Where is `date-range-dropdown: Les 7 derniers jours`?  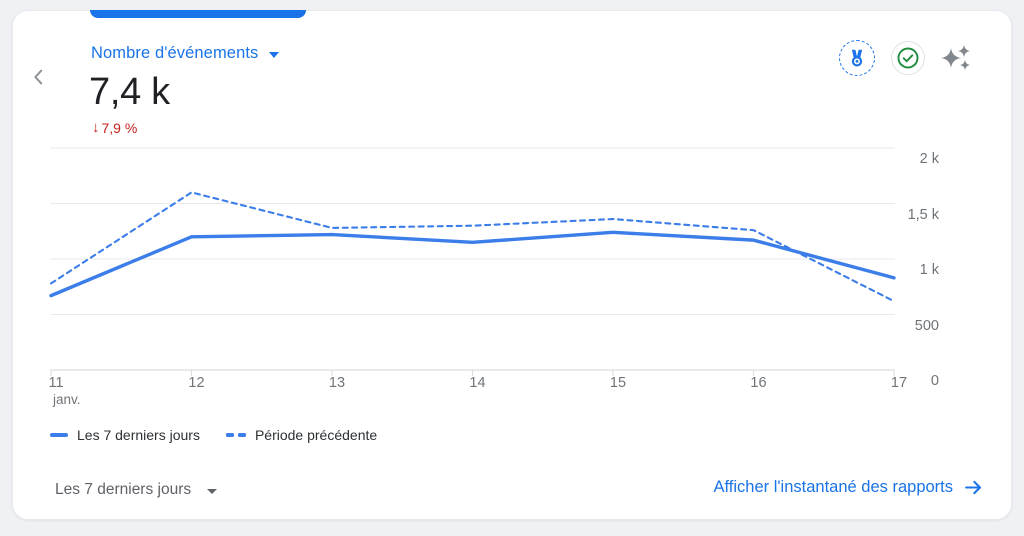 date-range-dropdown: Les 7 derniers jours is located at coordinates (136, 490).